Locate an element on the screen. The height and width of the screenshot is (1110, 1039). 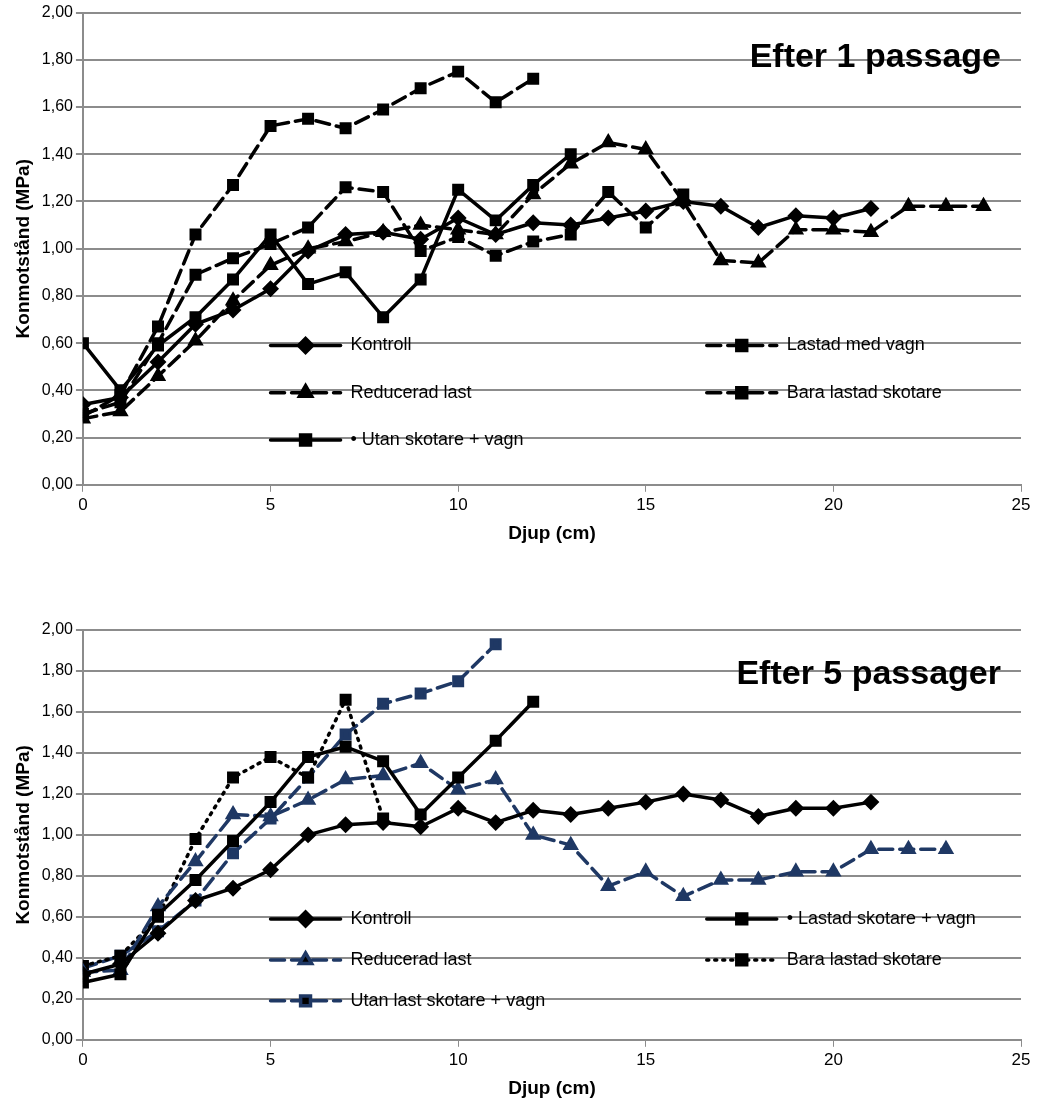
legend-label: Lastad med vagn is located at coordinates (855, 344).